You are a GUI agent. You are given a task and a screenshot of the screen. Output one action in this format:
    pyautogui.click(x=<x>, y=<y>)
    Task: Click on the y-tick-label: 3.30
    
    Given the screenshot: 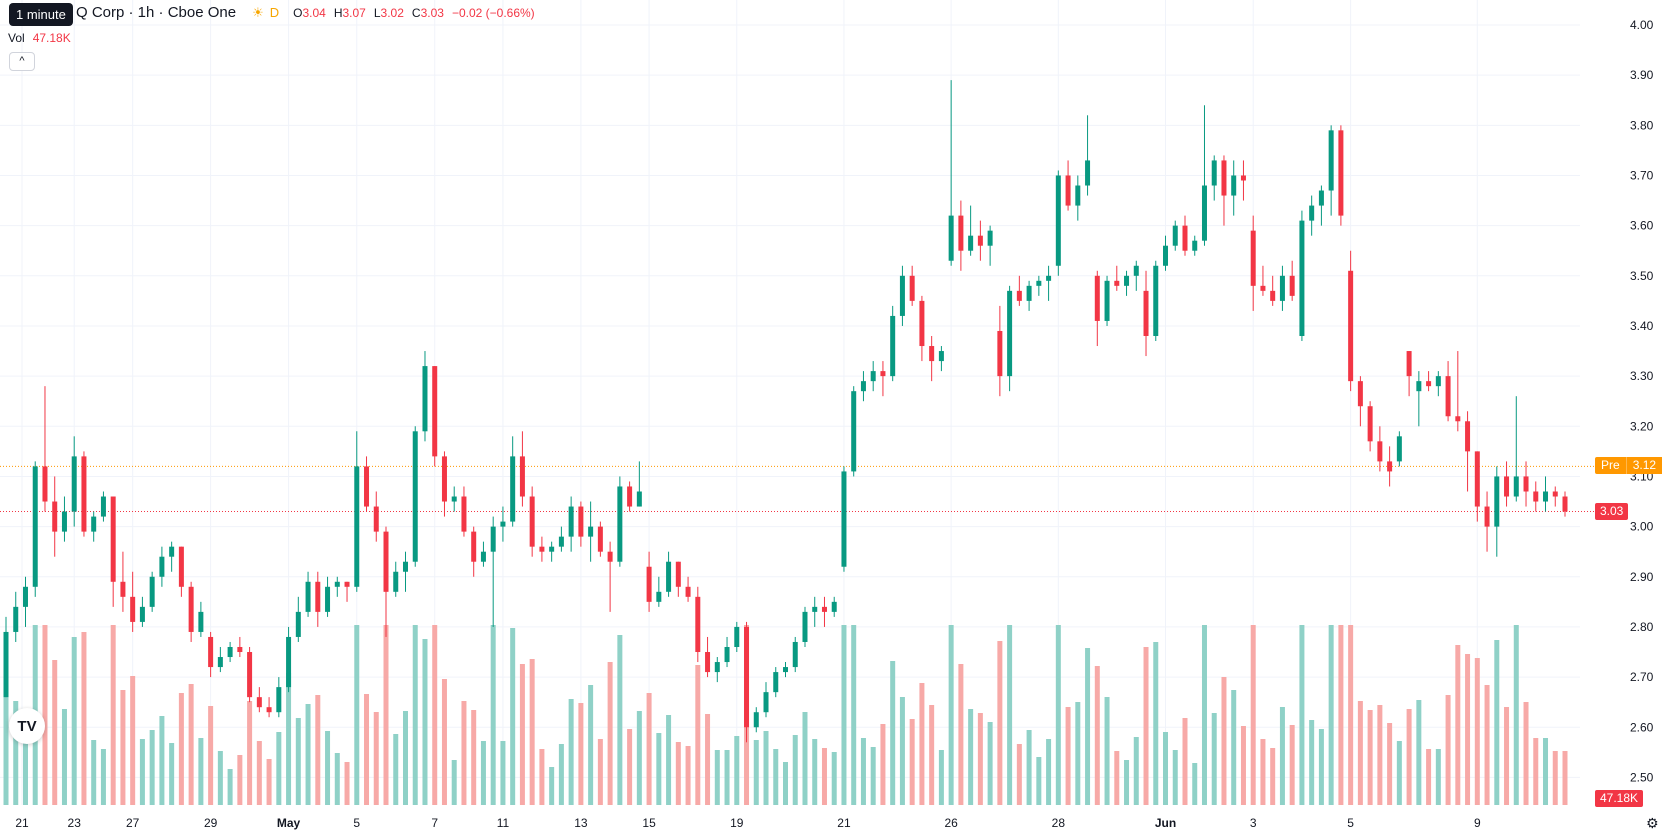 What is the action you would take?
    pyautogui.click(x=1642, y=376)
    